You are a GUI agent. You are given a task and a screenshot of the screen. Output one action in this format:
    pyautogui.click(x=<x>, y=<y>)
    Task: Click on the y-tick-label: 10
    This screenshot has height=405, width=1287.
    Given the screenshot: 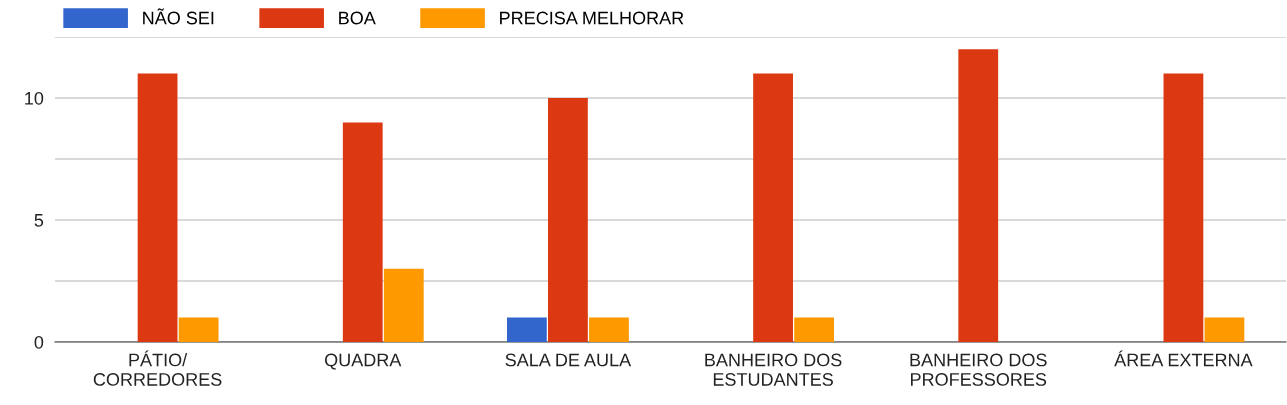 What is the action you would take?
    pyautogui.click(x=34, y=98)
    